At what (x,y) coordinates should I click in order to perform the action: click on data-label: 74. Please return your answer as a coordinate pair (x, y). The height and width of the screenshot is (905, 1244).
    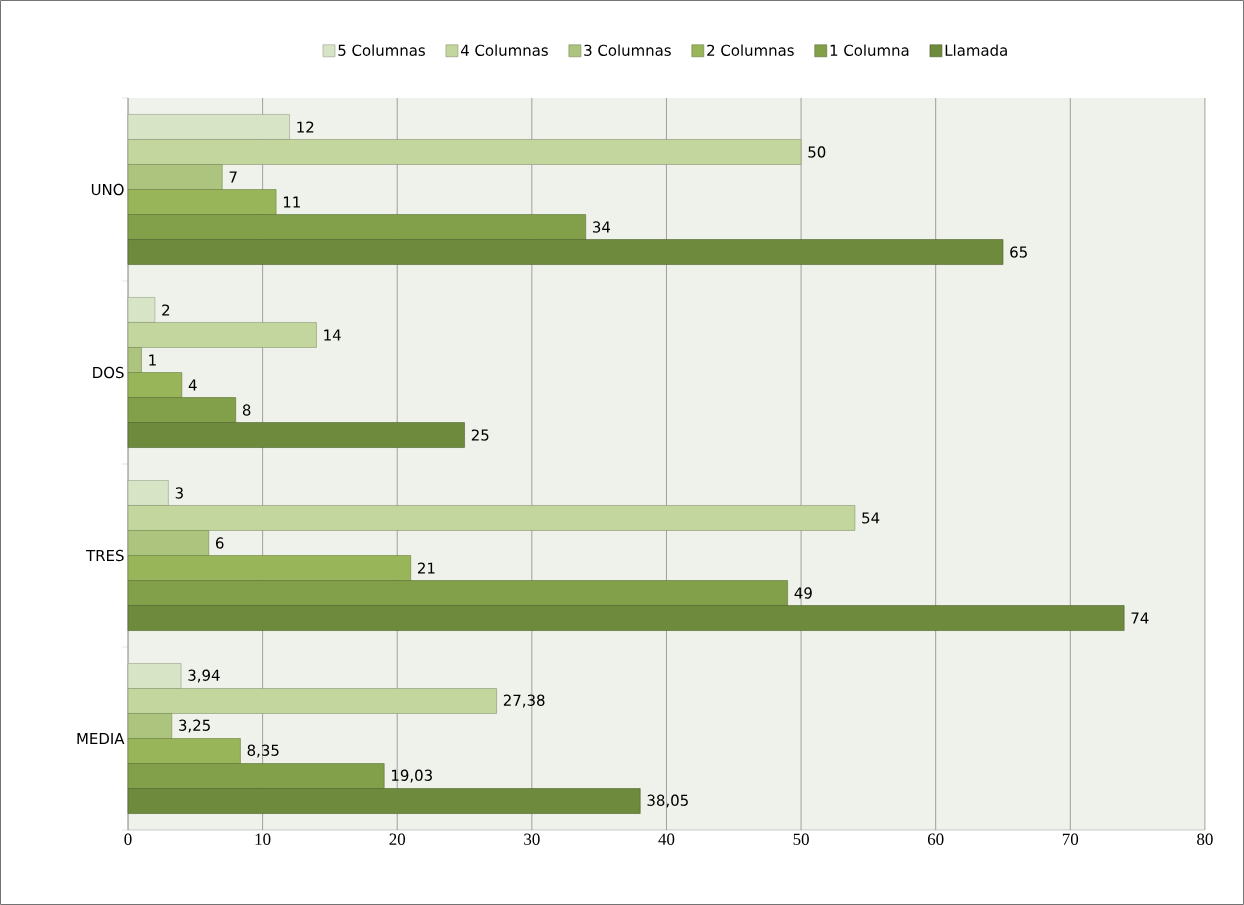
    Looking at the image, I should click on (1140, 618).